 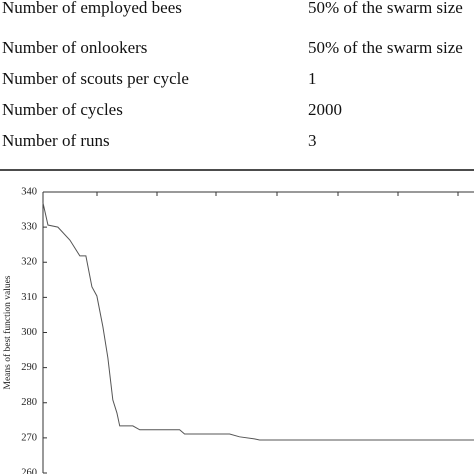 I want to click on y-tick-label: 320, so click(x=29, y=262).